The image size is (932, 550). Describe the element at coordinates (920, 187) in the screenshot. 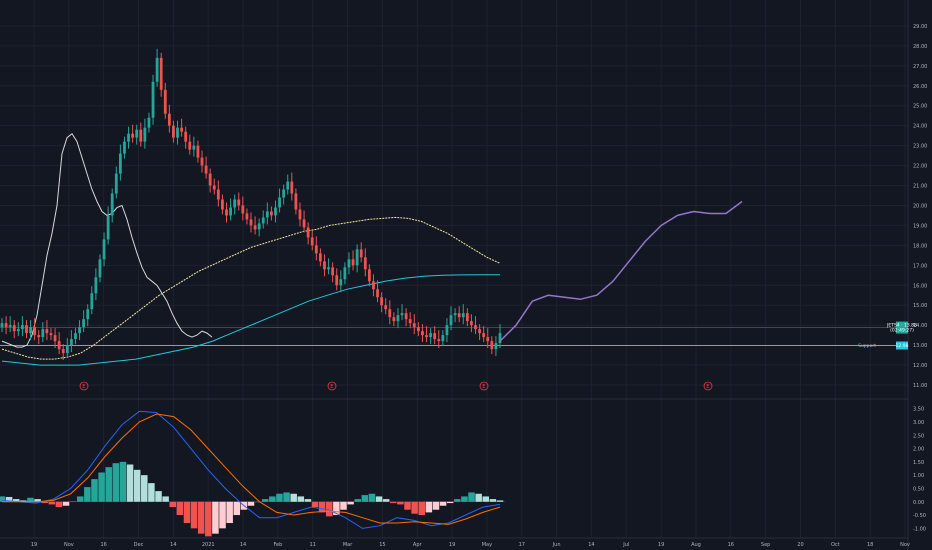

I see `price-tick-label: 21.00` at that location.